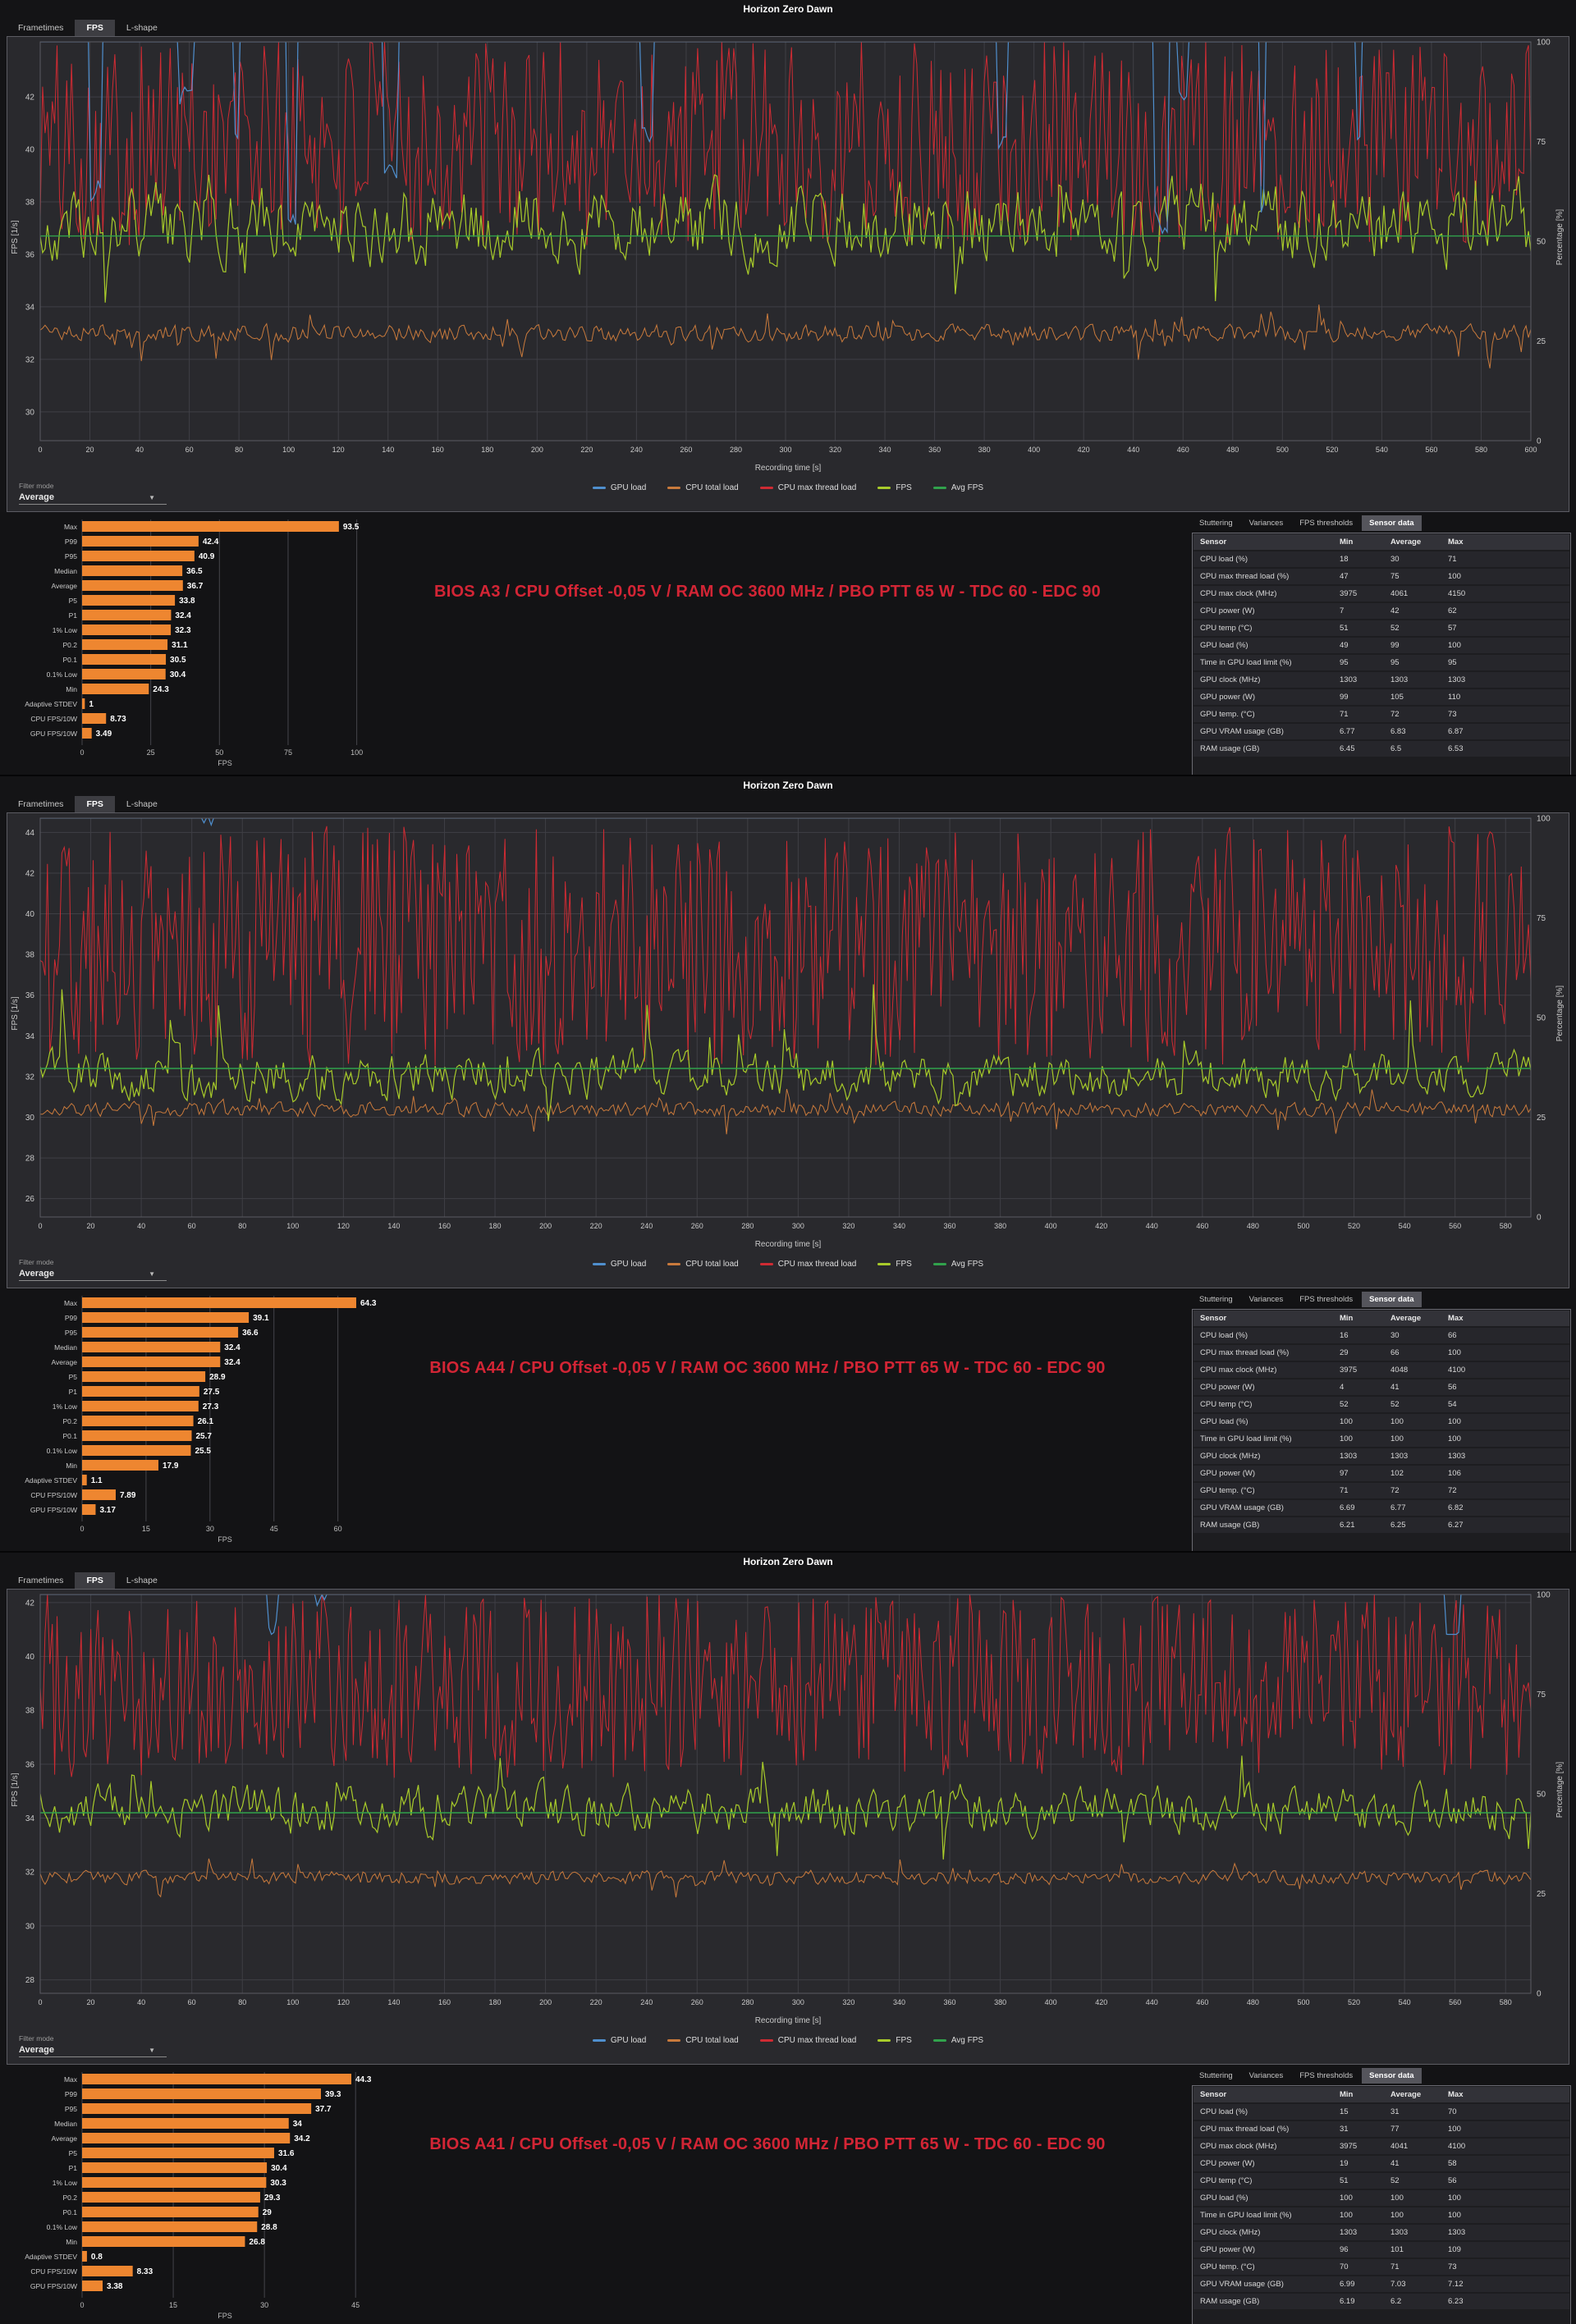 Image resolution: width=1576 pixels, height=2324 pixels. I want to click on sensor-row: CPU temp (°C) 52 52 54, so click(1381, 1404).